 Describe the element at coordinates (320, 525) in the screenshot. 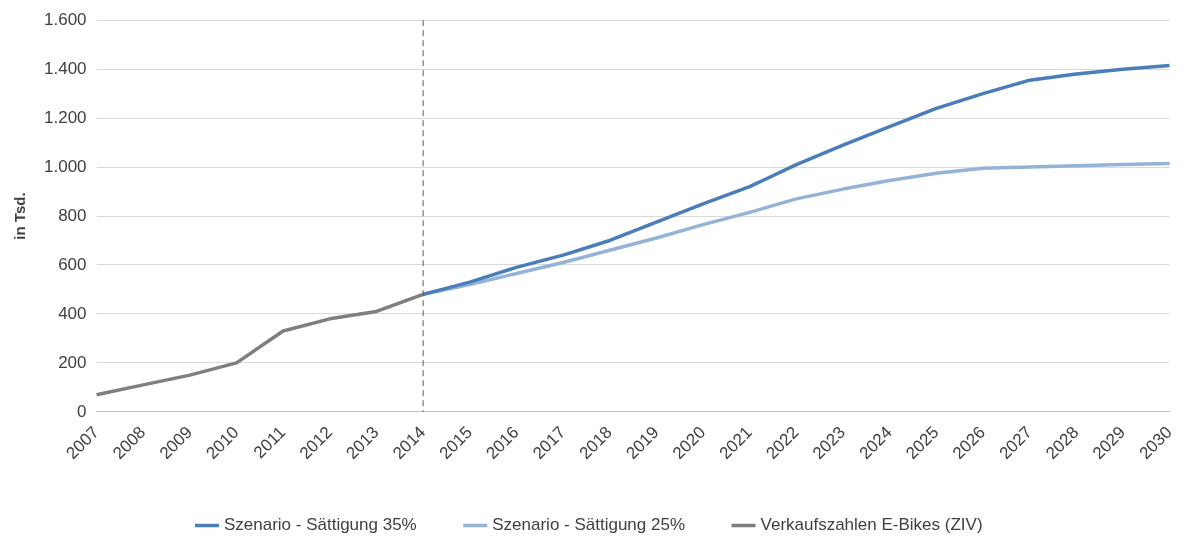

I see `legend-label: Szenario - Sättigung 35%` at that location.